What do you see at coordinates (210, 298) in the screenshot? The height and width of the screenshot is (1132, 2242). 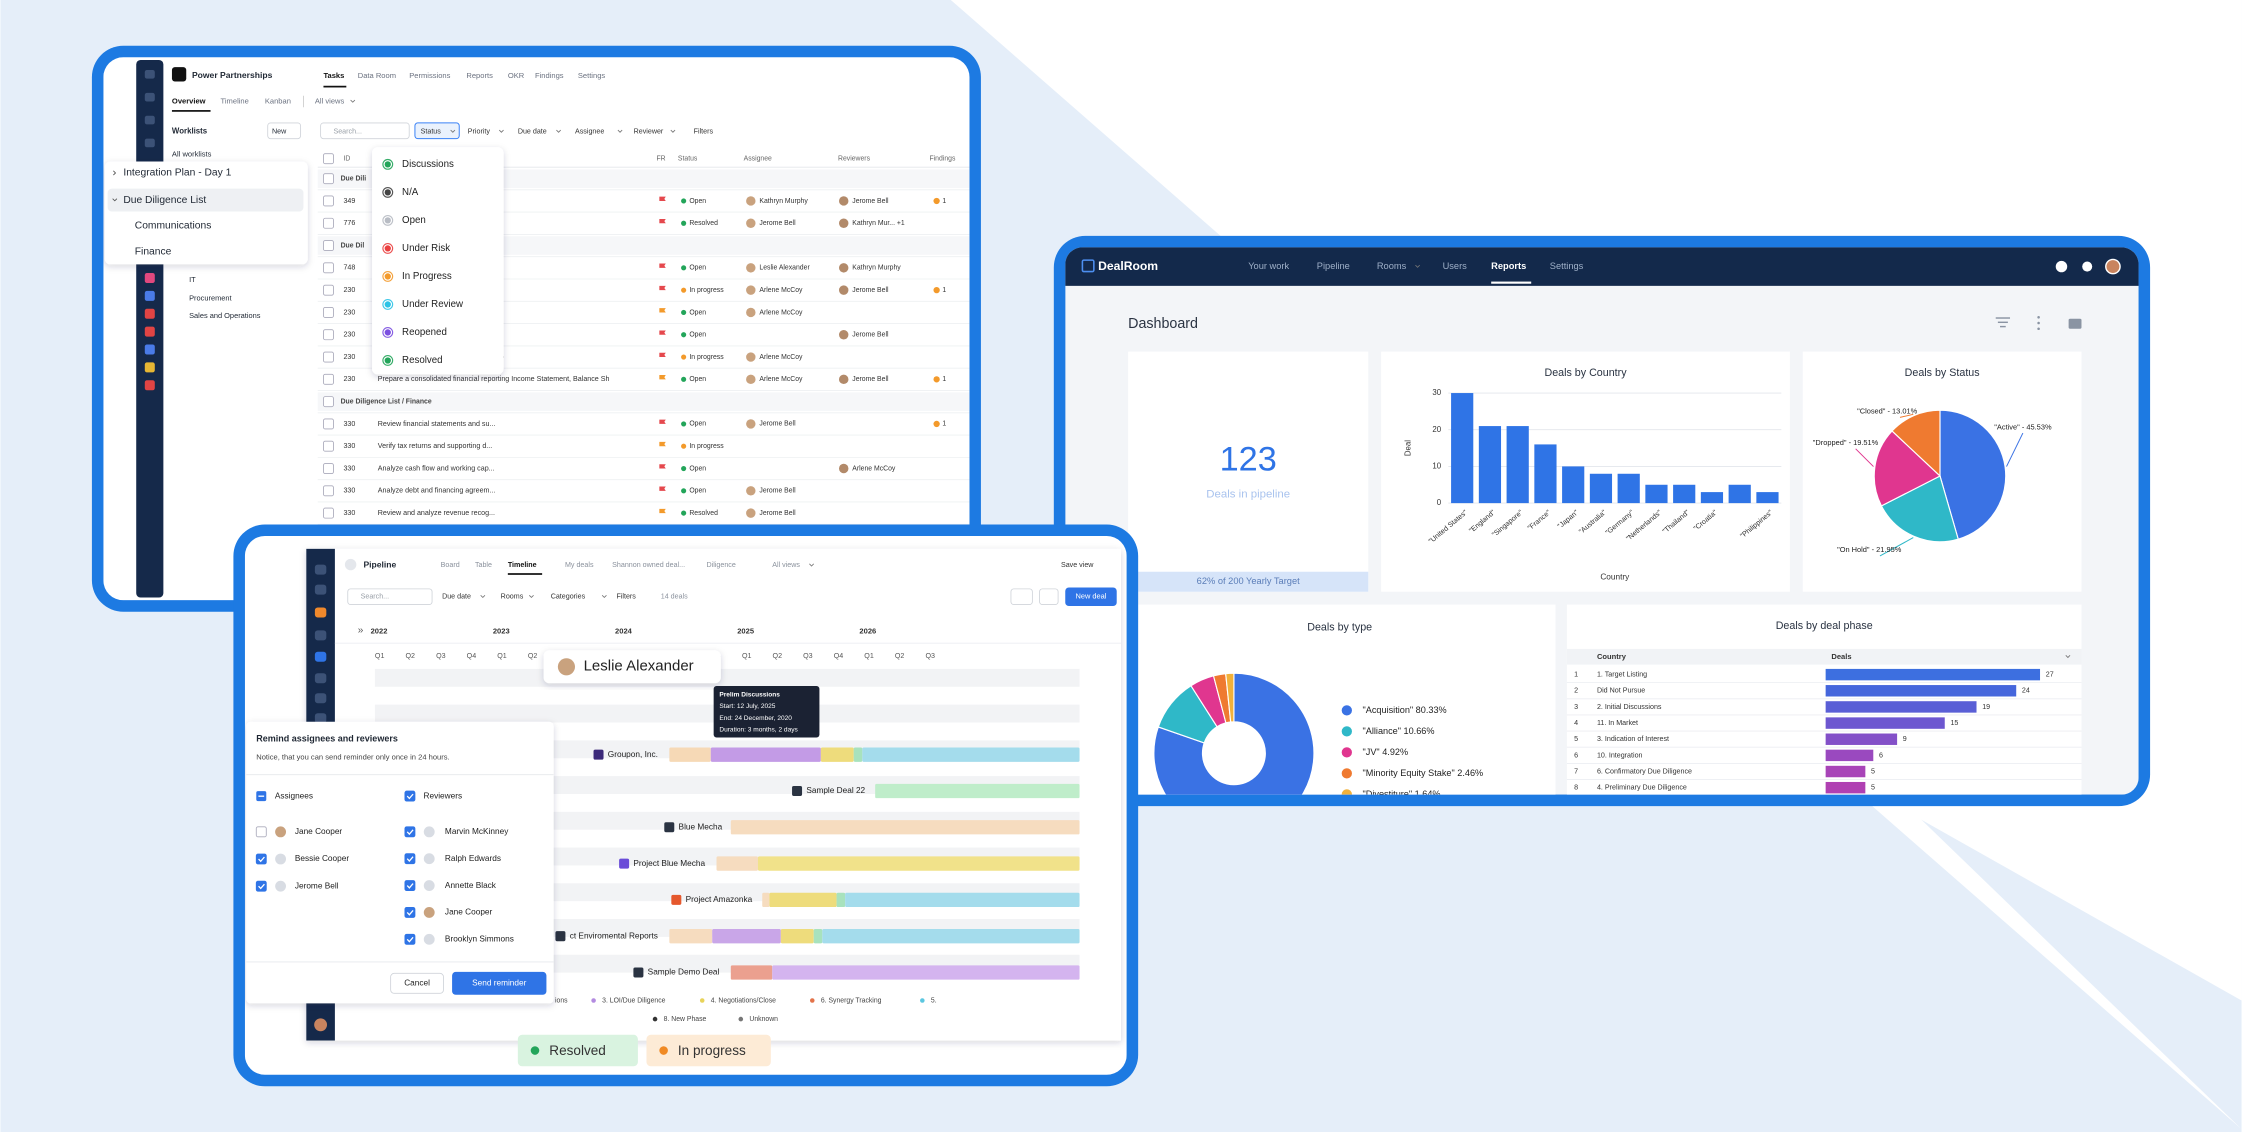 I see `worklist-item: Procurement` at bounding box center [210, 298].